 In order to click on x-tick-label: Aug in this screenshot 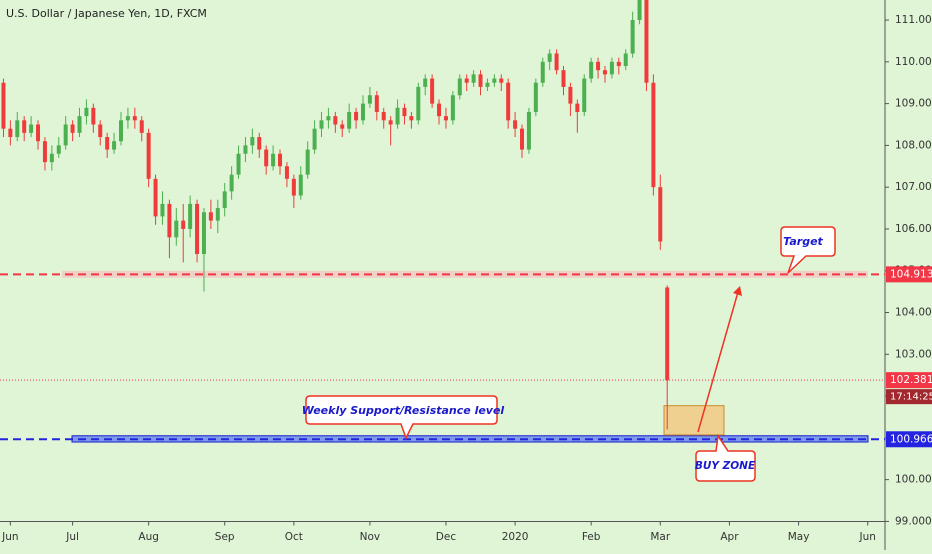, I will do `click(148, 537)`.